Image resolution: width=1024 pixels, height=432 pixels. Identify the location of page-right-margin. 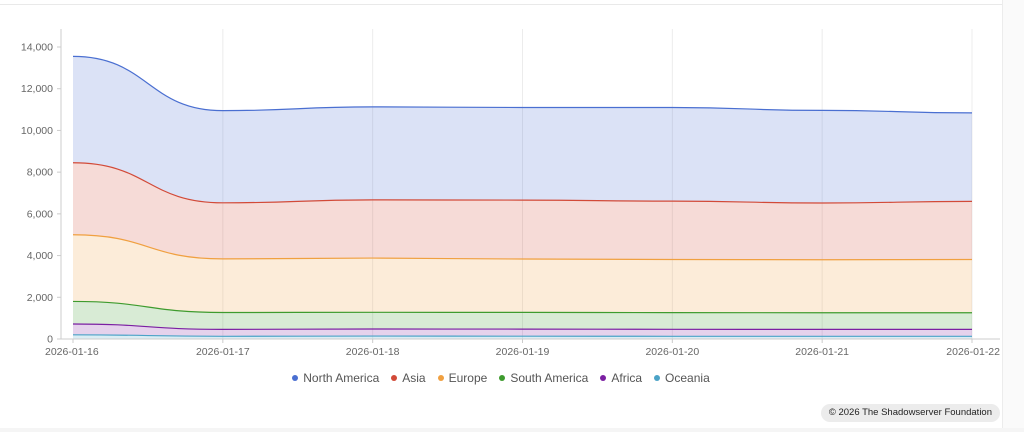
(1013, 216).